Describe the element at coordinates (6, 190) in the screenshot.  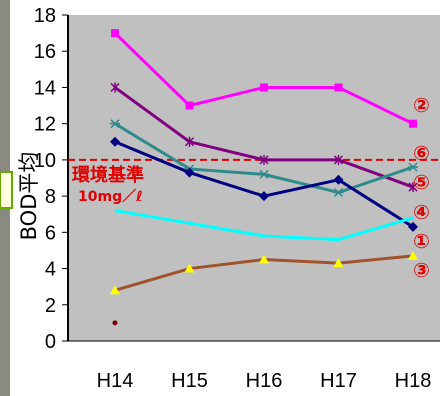
I see `left-green-box` at that location.